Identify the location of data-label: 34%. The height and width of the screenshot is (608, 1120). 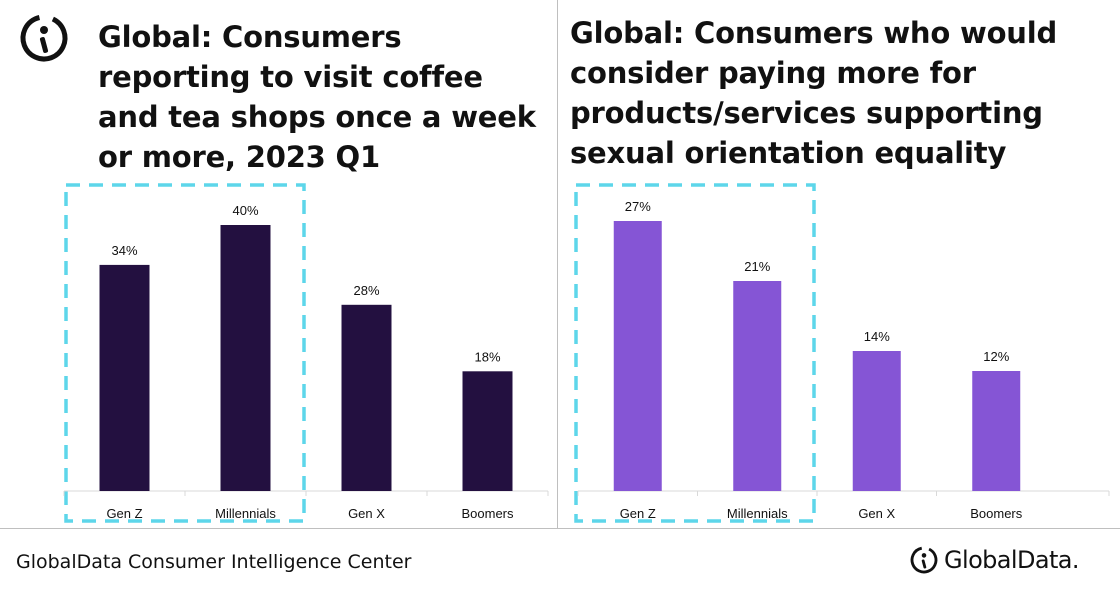
(124, 250).